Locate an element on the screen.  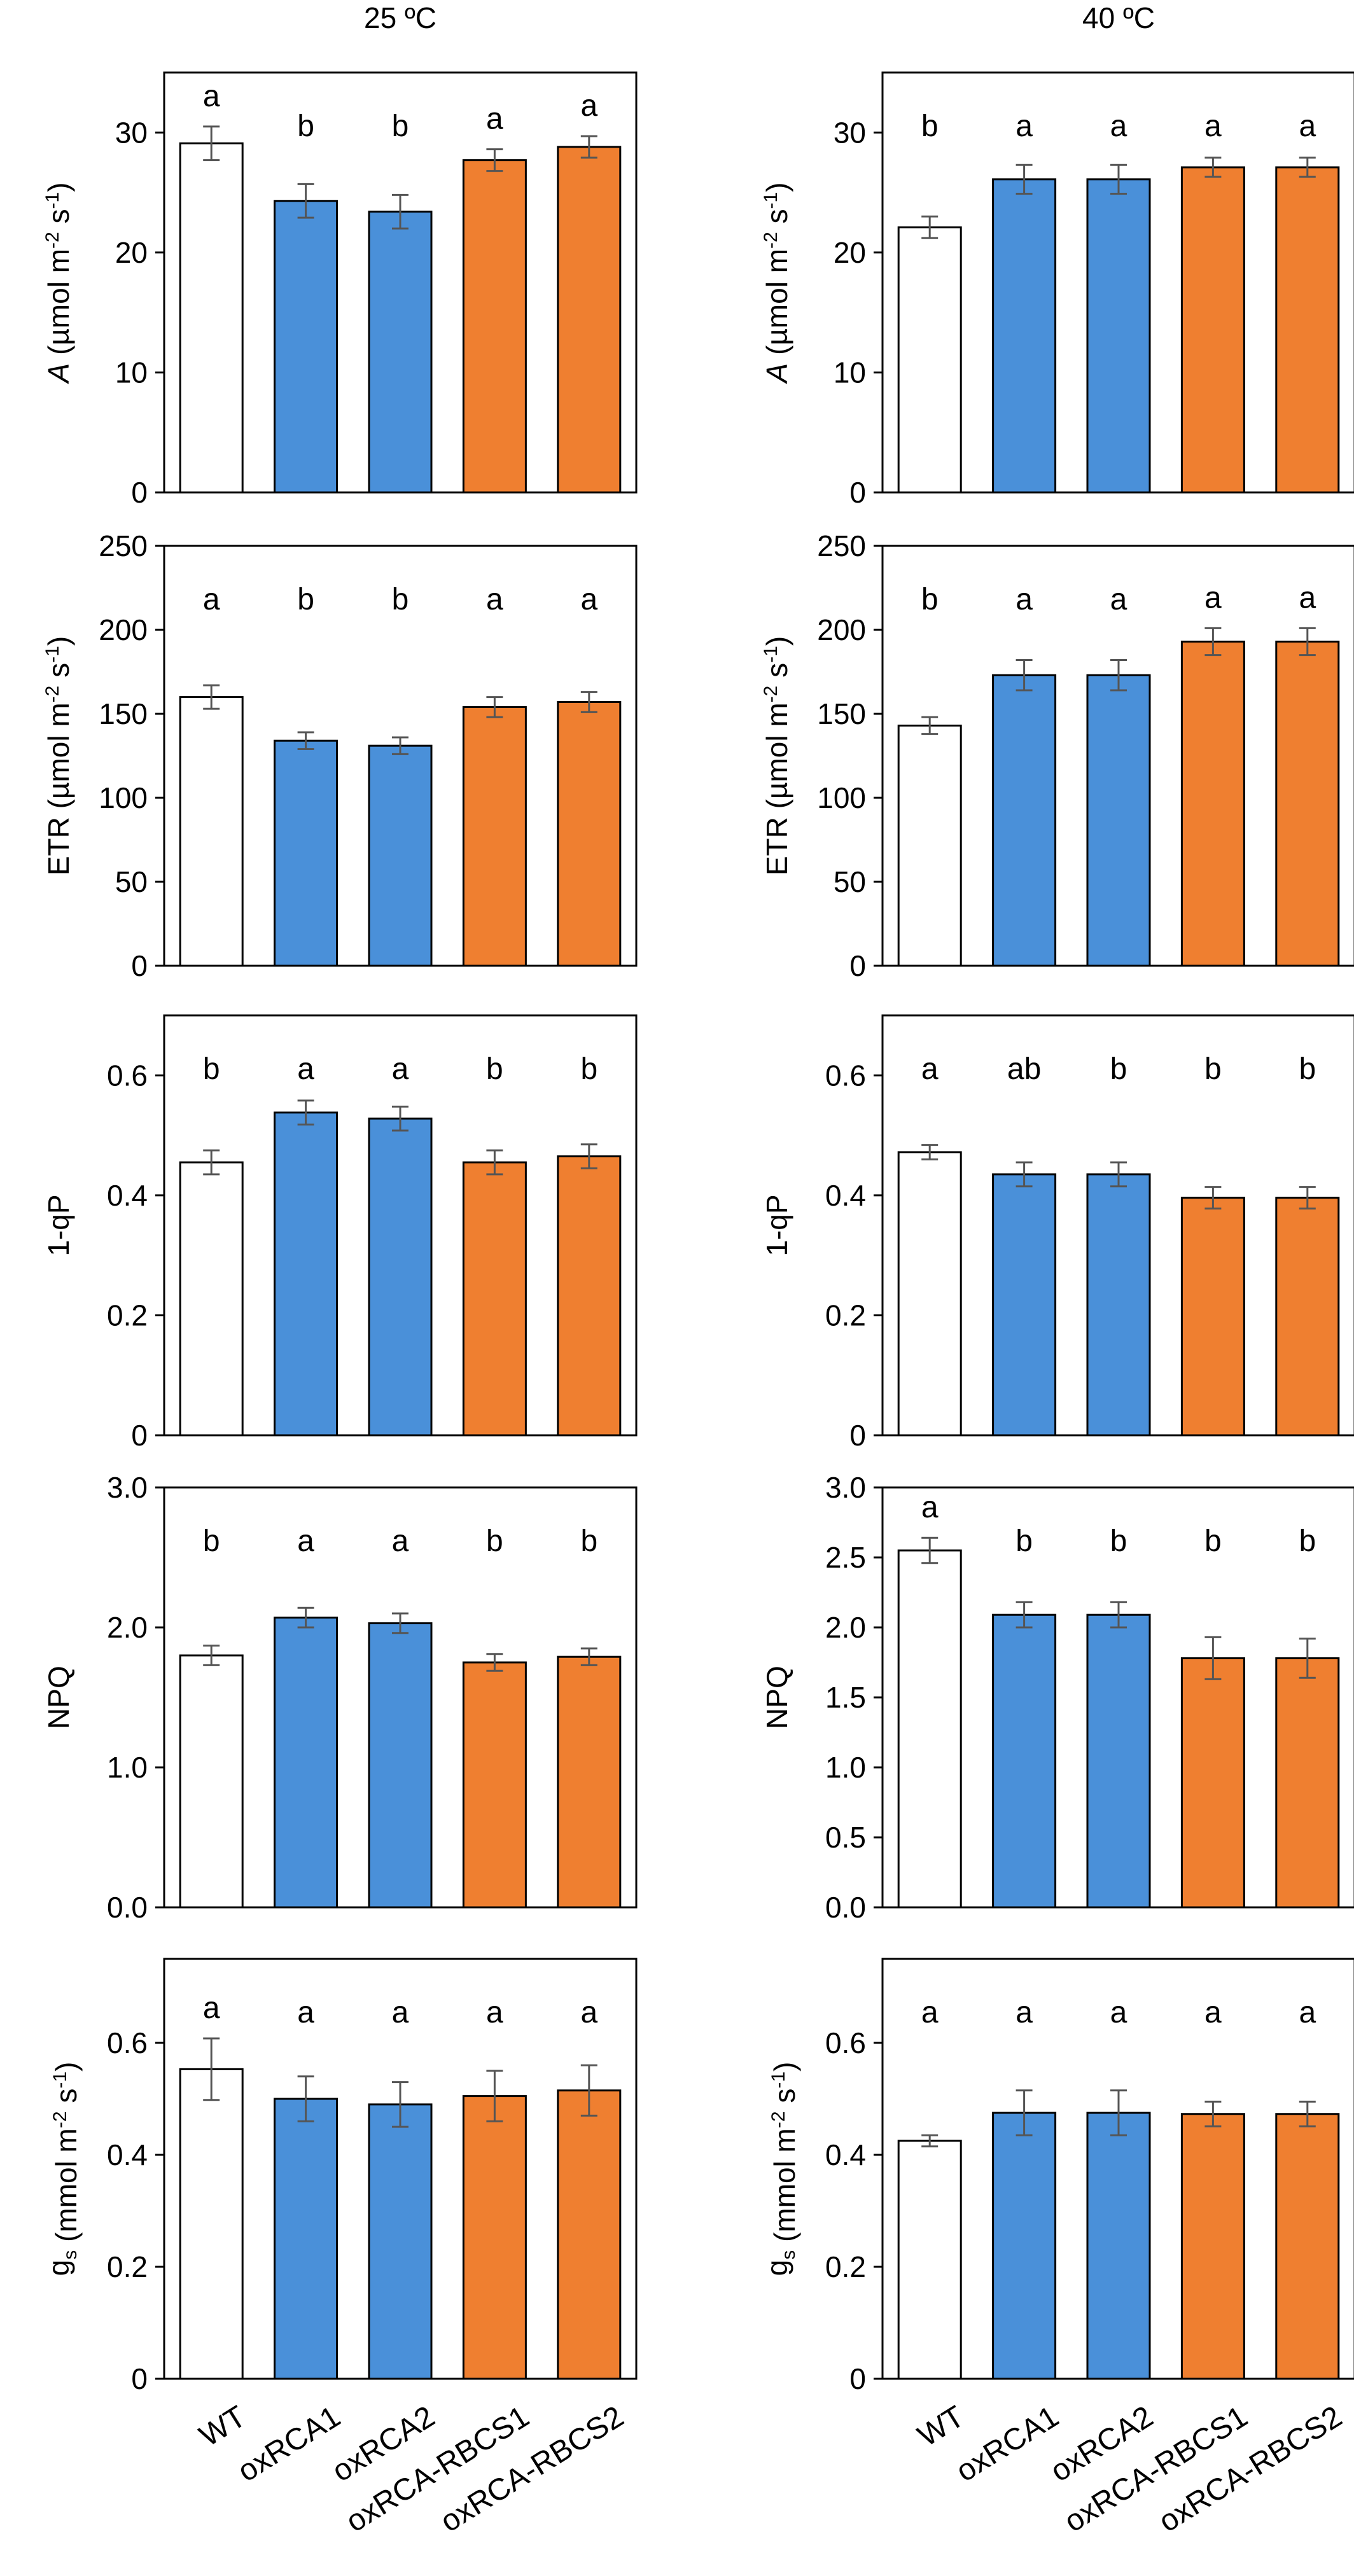
y-tick-label: 20 is located at coordinates (850, 252).